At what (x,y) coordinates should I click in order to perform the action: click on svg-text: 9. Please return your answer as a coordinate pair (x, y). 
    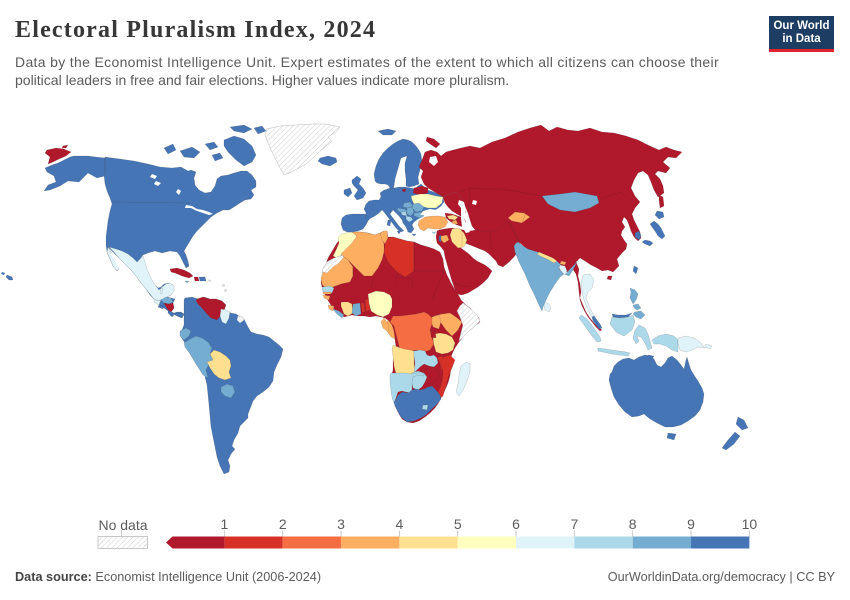
    Looking at the image, I should click on (691, 524).